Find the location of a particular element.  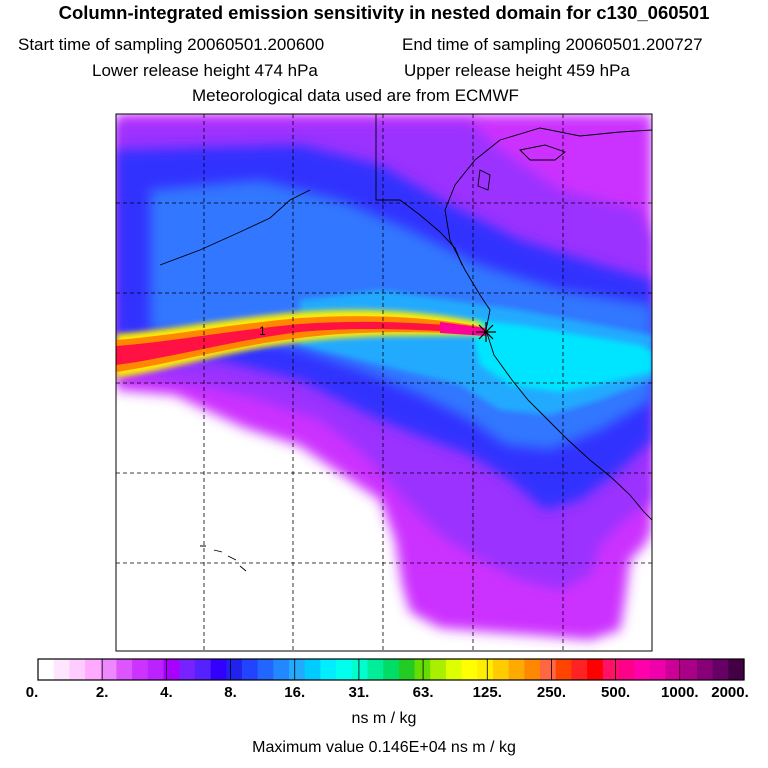

colorbar-frame is located at coordinates (391, 669).